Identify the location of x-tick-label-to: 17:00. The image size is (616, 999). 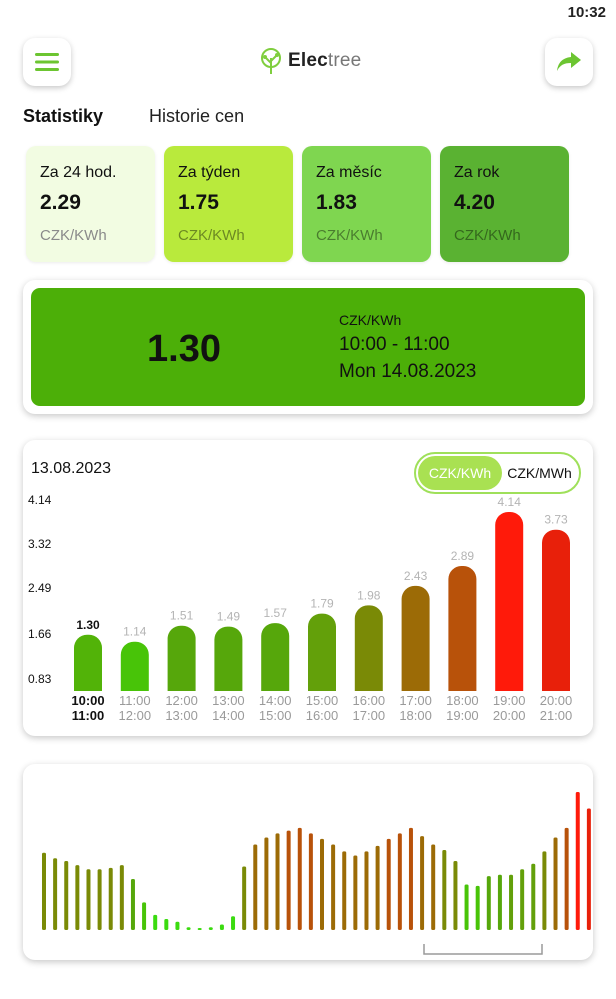
(369, 715).